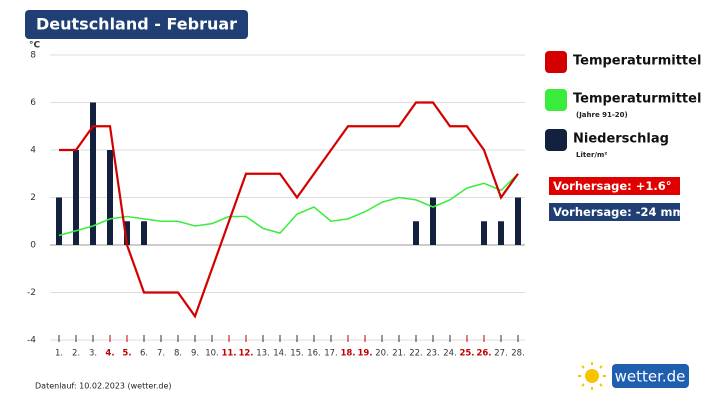  What do you see at coordinates (602, 115) in the screenshot?
I see `legend-note: (Jahre 91-20)` at bounding box center [602, 115].